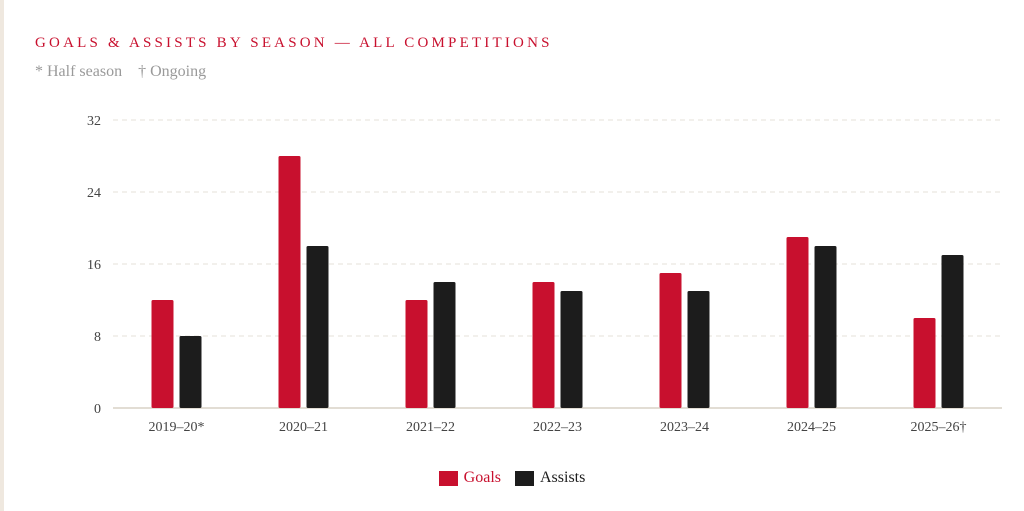 The image size is (1024, 511). Describe the element at coordinates (482, 477) in the screenshot. I see `legend-label-goals: Goals` at that location.